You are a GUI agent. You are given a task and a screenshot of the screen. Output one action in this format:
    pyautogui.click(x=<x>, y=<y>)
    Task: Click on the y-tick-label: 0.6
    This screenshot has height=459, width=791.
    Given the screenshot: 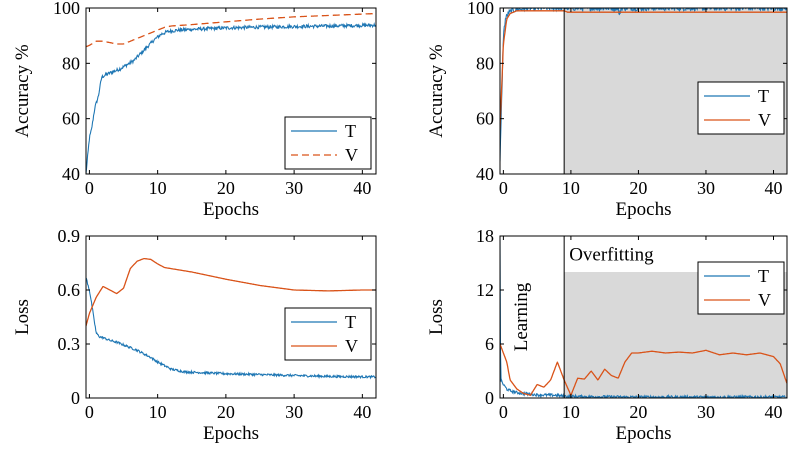 What is the action you would take?
    pyautogui.click(x=69, y=290)
    